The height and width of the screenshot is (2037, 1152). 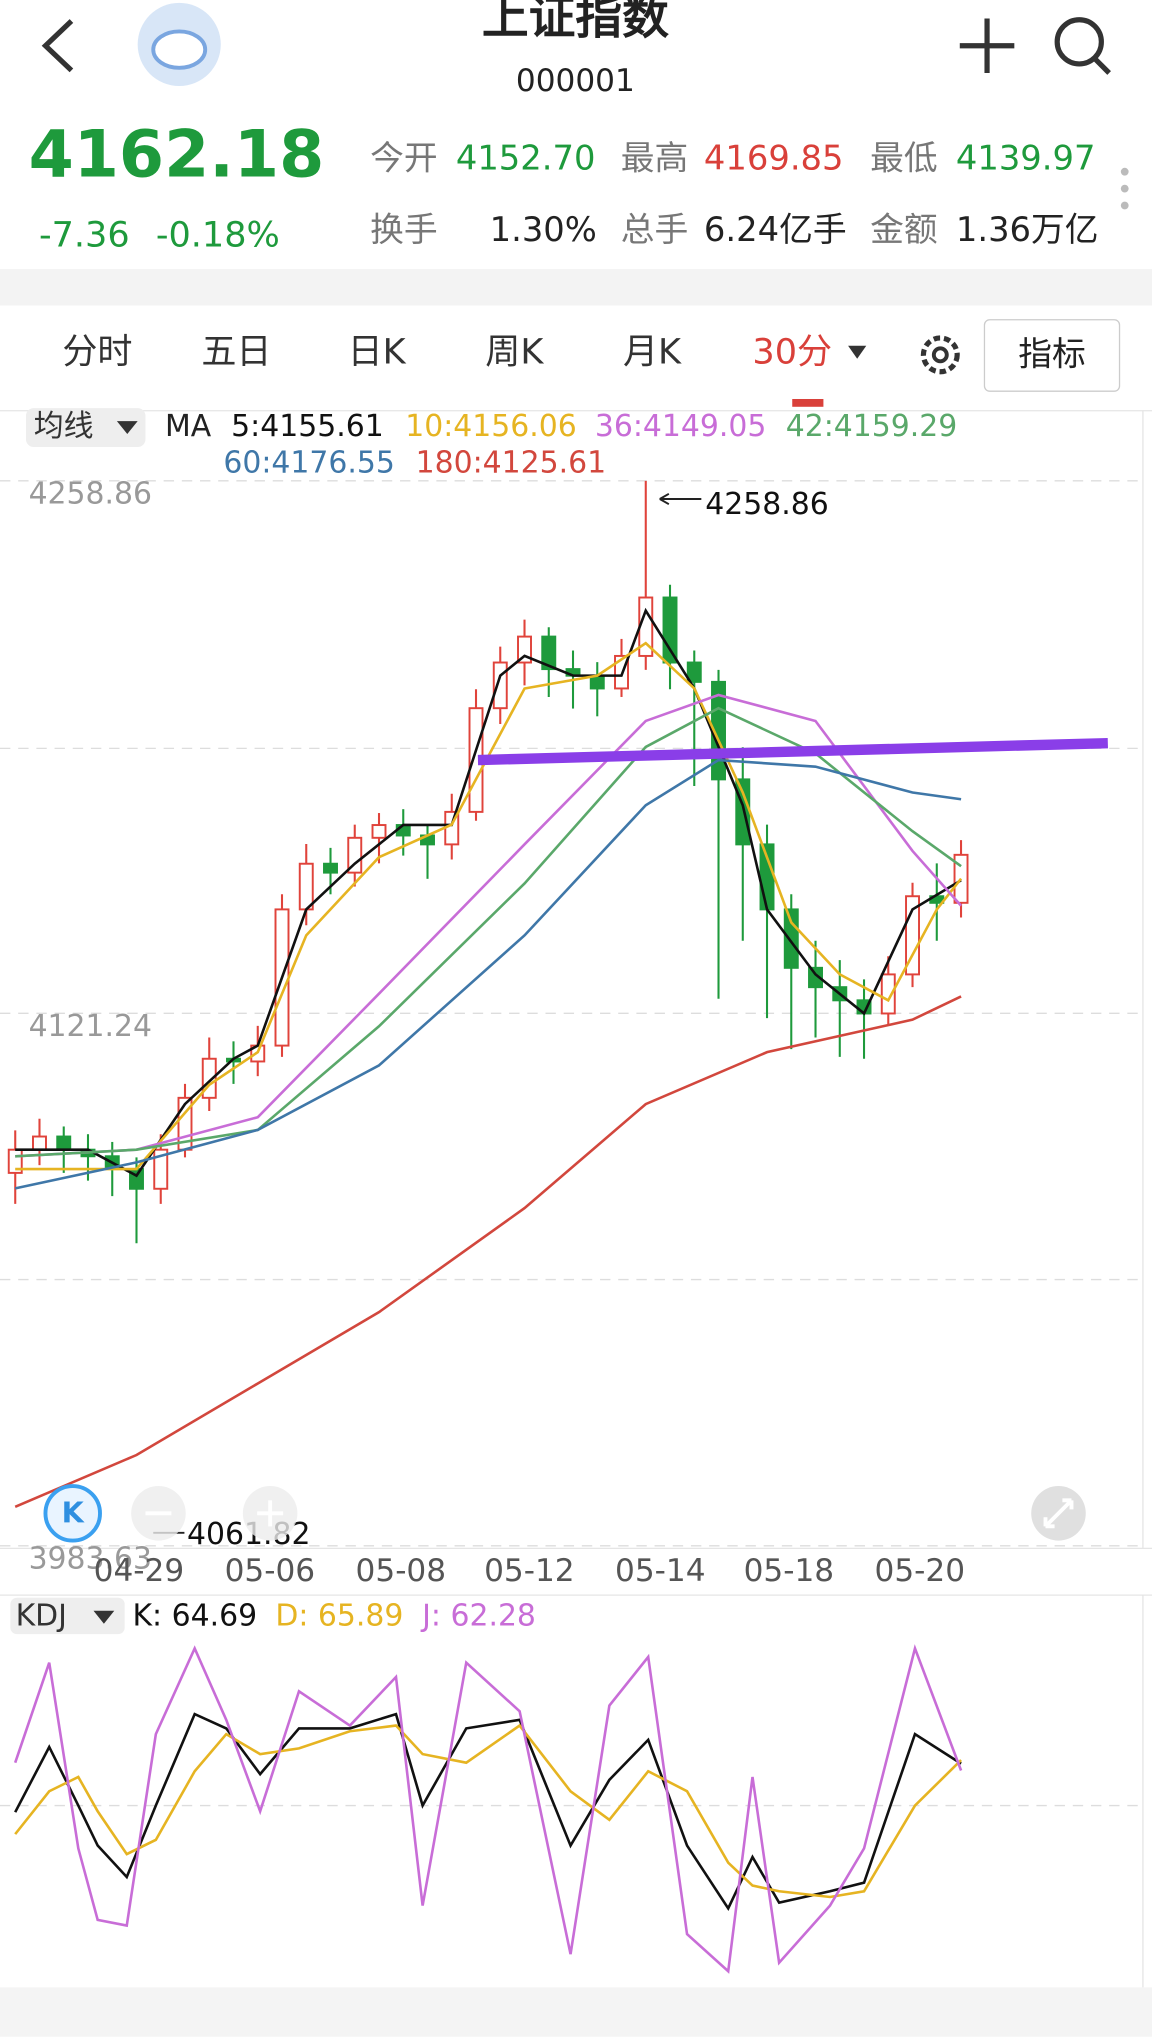 What do you see at coordinates (177, 154) in the screenshot?
I see `price: 4162.18` at bounding box center [177, 154].